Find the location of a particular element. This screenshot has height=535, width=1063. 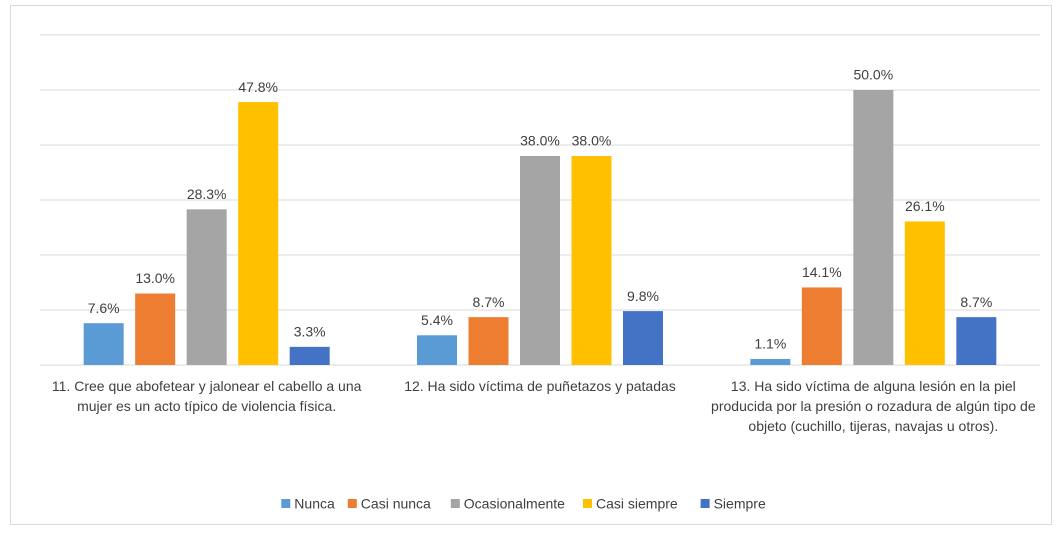

data-label: 28.3% is located at coordinates (207, 194).